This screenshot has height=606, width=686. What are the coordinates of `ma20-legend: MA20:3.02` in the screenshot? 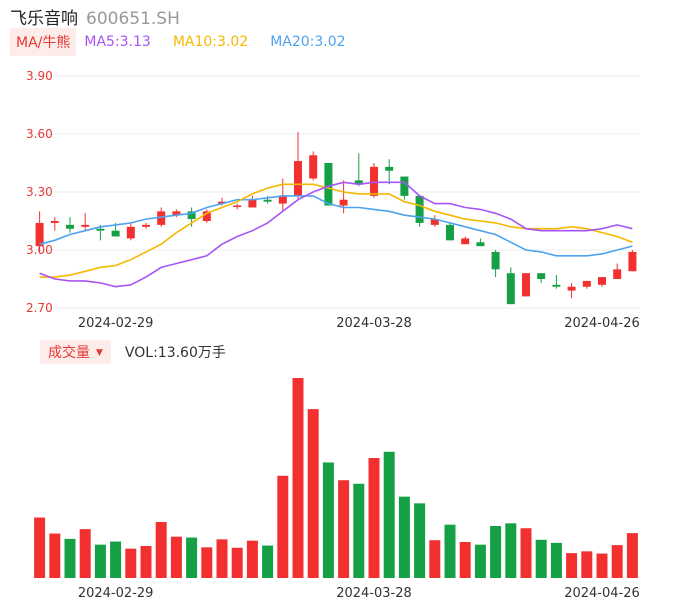 It's located at (308, 42).